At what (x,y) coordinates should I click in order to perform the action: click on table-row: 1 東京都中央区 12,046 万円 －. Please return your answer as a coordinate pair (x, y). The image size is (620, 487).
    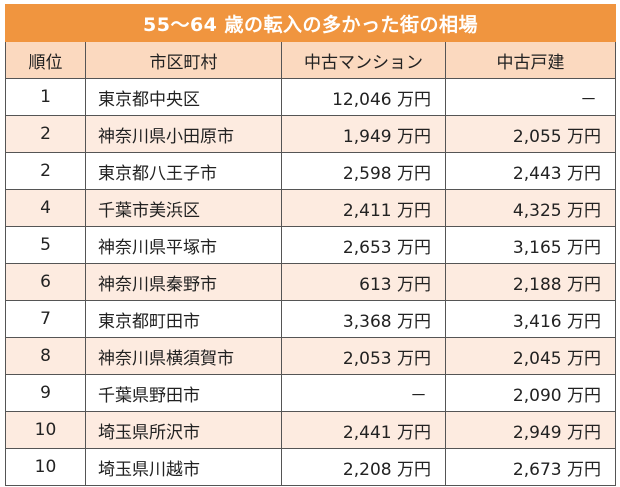
    Looking at the image, I should click on (310, 97).